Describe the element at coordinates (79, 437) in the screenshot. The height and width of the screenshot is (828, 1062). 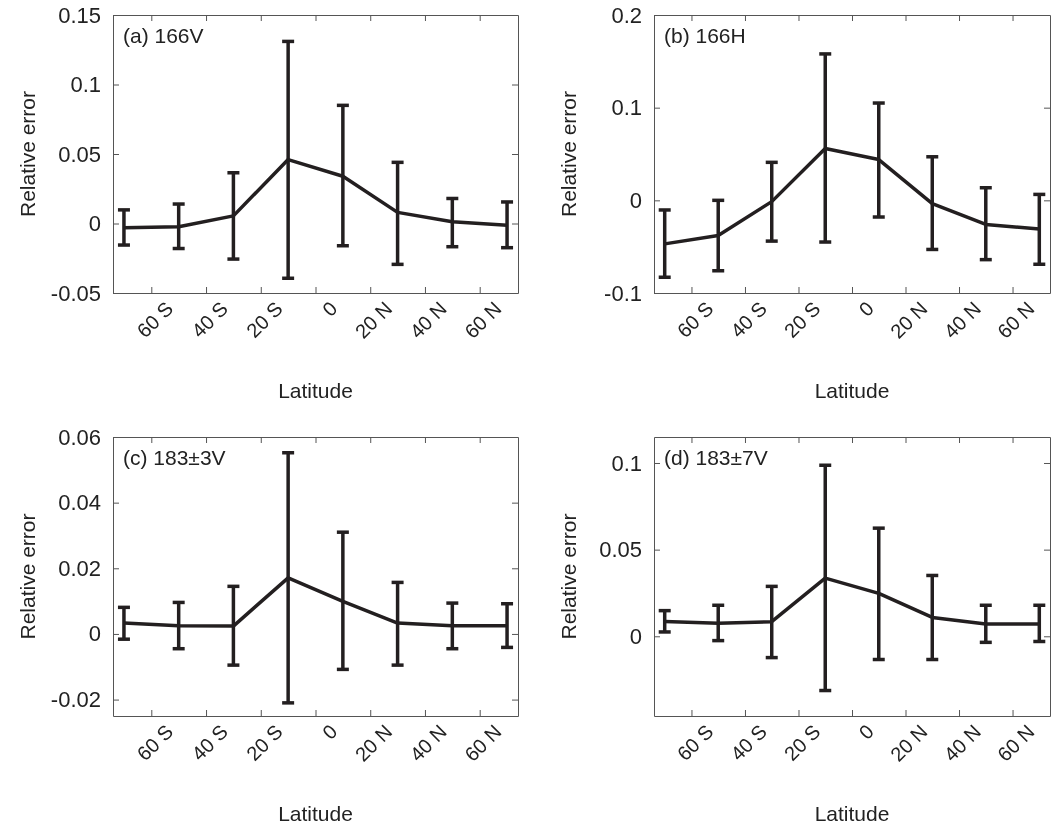
I see `y-tick-label: 0.06` at that location.